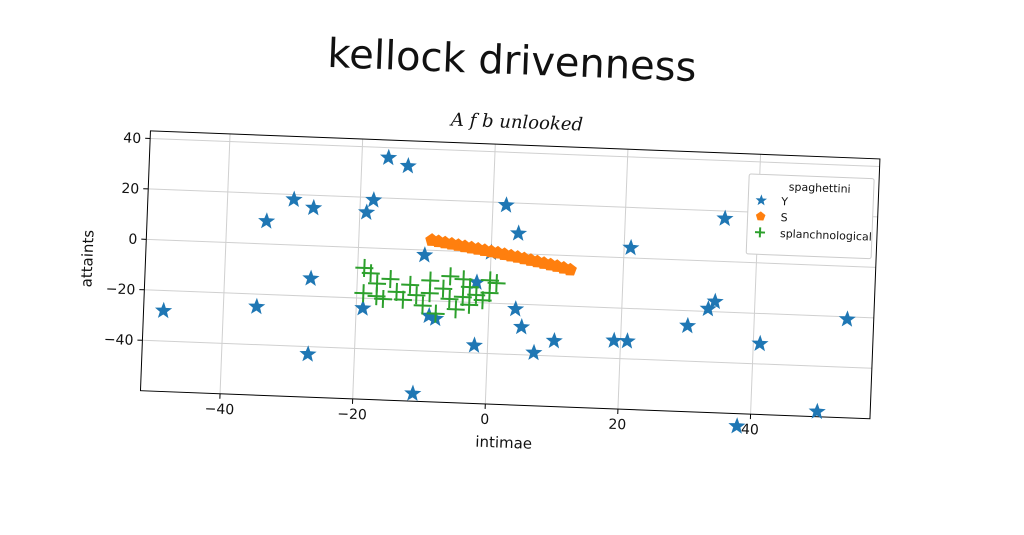 The image size is (1024, 535). I want to click on y-gridline, so click(514, 152).